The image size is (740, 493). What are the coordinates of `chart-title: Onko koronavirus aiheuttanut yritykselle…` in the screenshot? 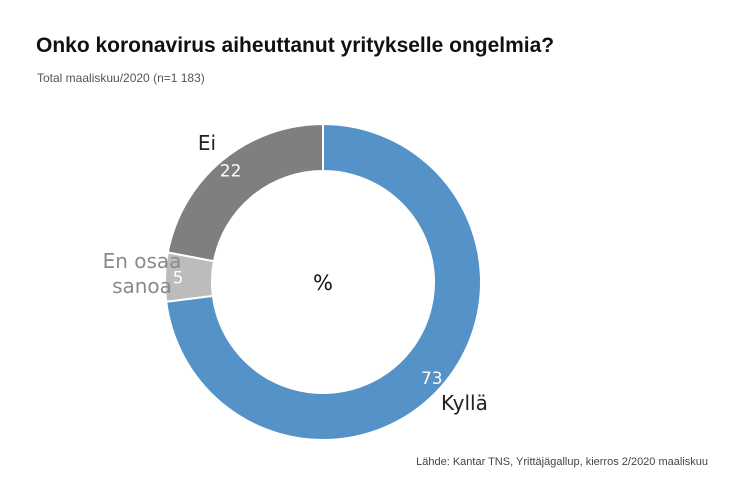 It's located at (295, 45).